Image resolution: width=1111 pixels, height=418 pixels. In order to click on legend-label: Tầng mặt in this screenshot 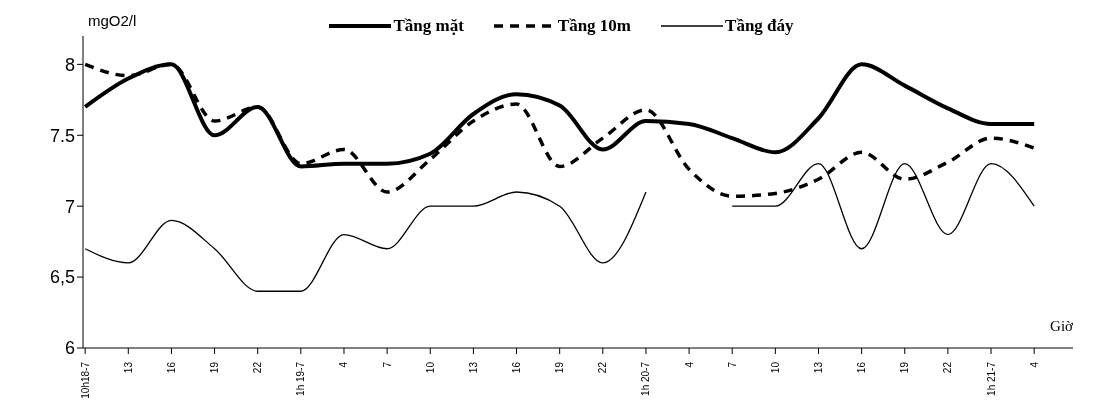, I will do `click(428, 26)`.